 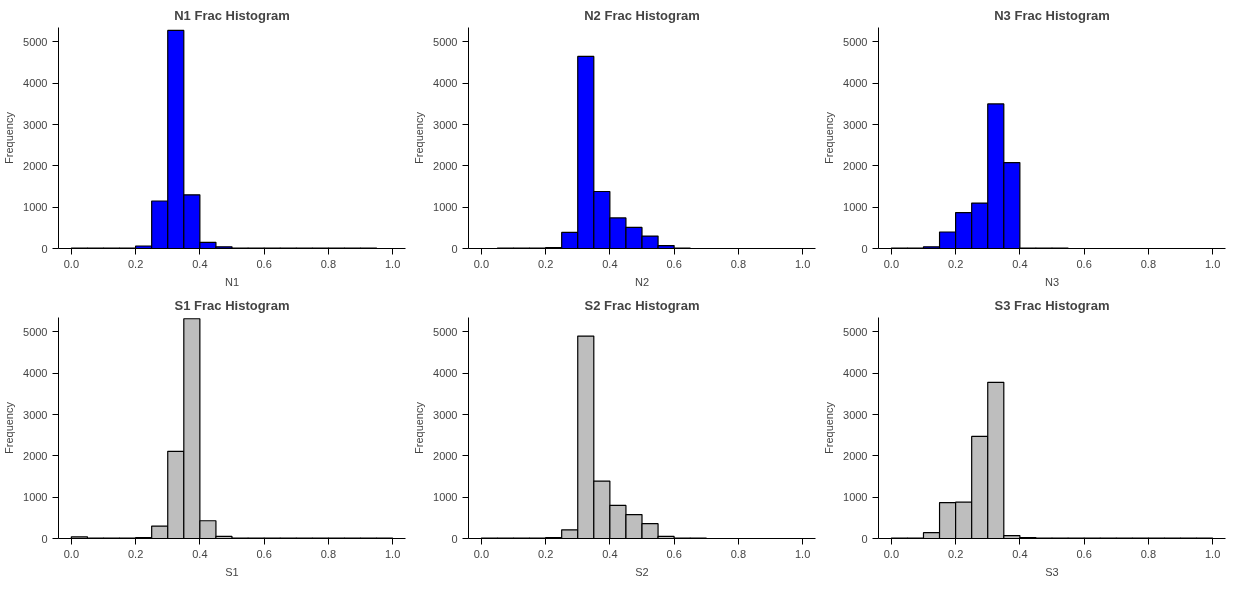 I want to click on x-axis-title: S1, so click(x=232, y=571).